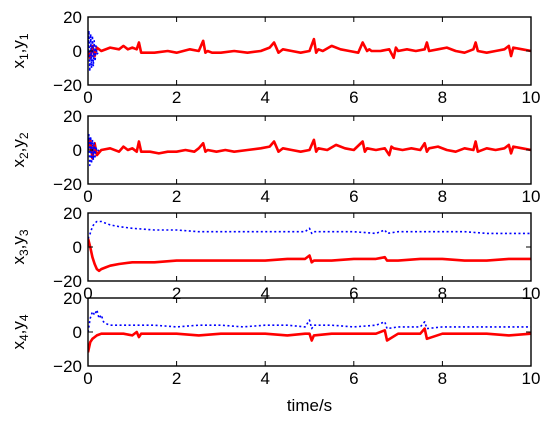 The width and height of the screenshot is (550, 422). I want to click on y-axis-label: x2,y2, so click(20, 149).